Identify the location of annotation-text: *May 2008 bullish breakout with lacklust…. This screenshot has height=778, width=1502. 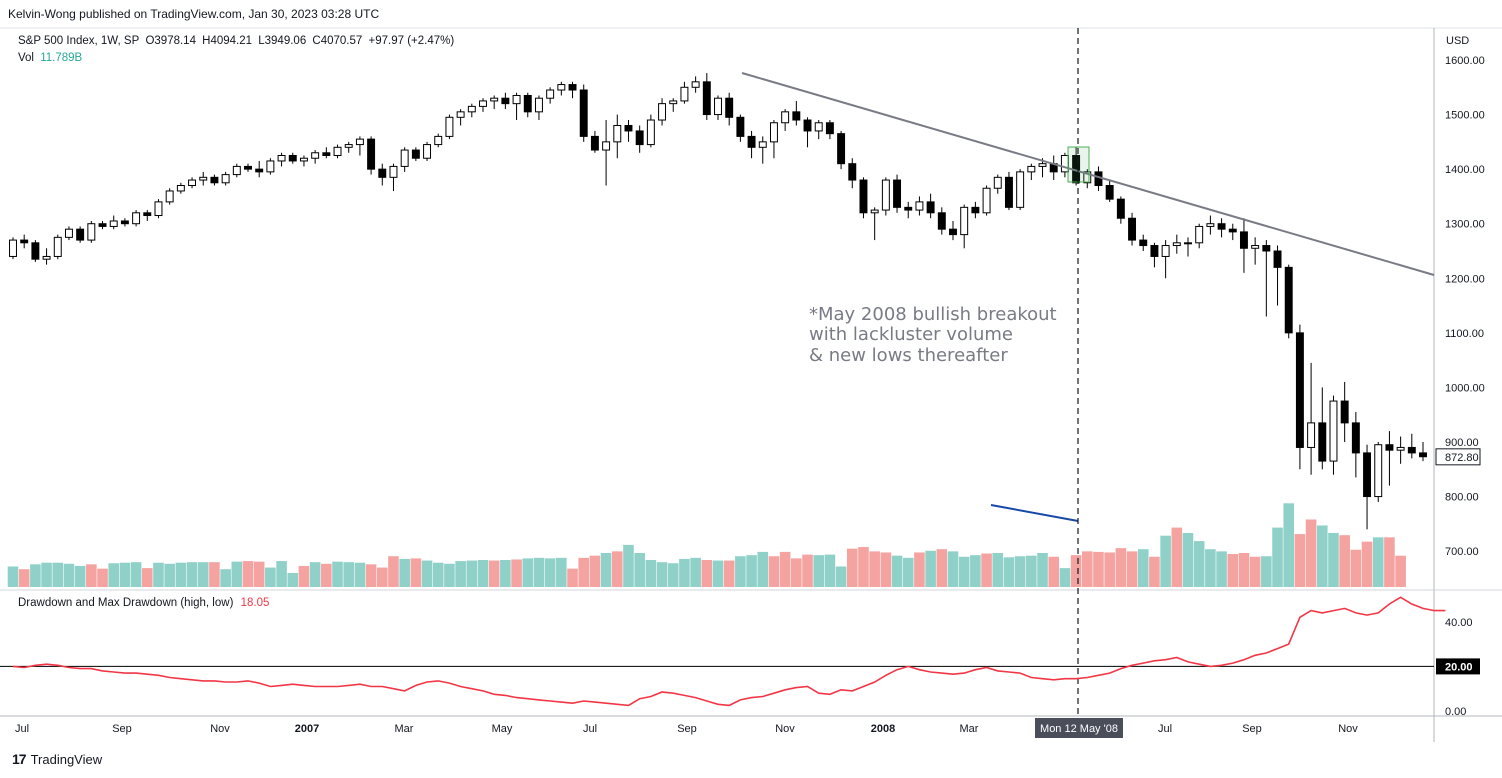
(933, 335).